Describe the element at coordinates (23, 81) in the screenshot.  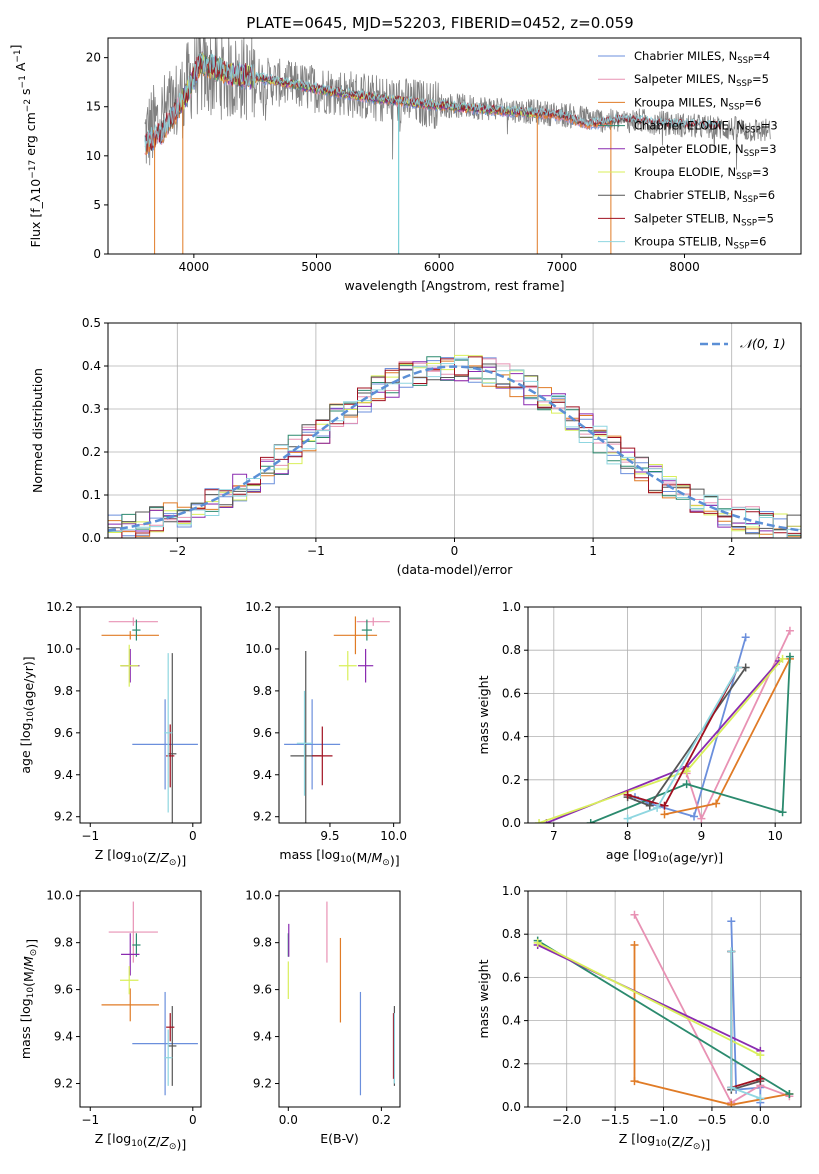
I see `label-sup: −1` at that location.